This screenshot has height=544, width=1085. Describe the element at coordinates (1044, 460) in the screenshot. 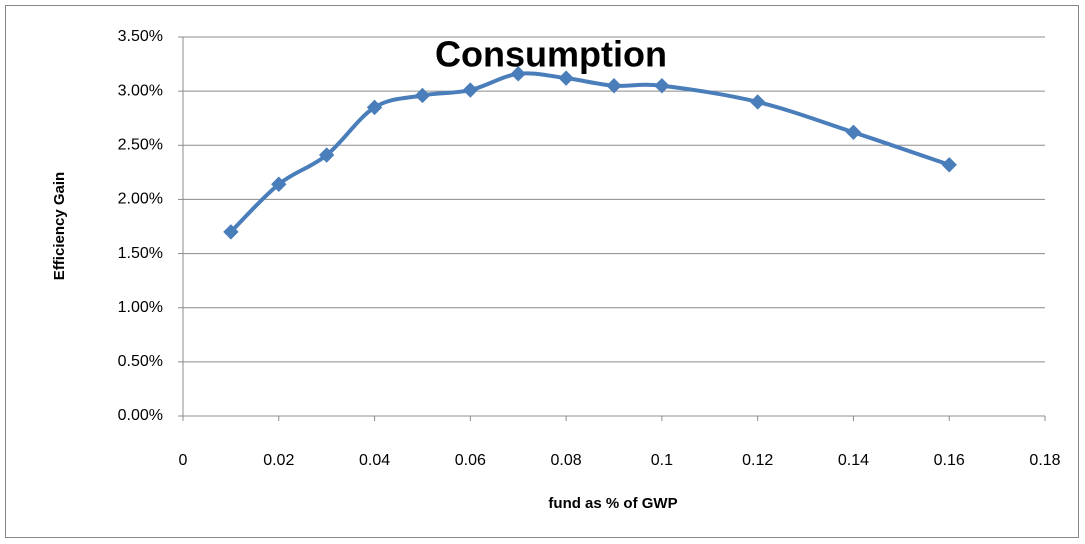

I see `x-tick-label: 0.18` at that location.